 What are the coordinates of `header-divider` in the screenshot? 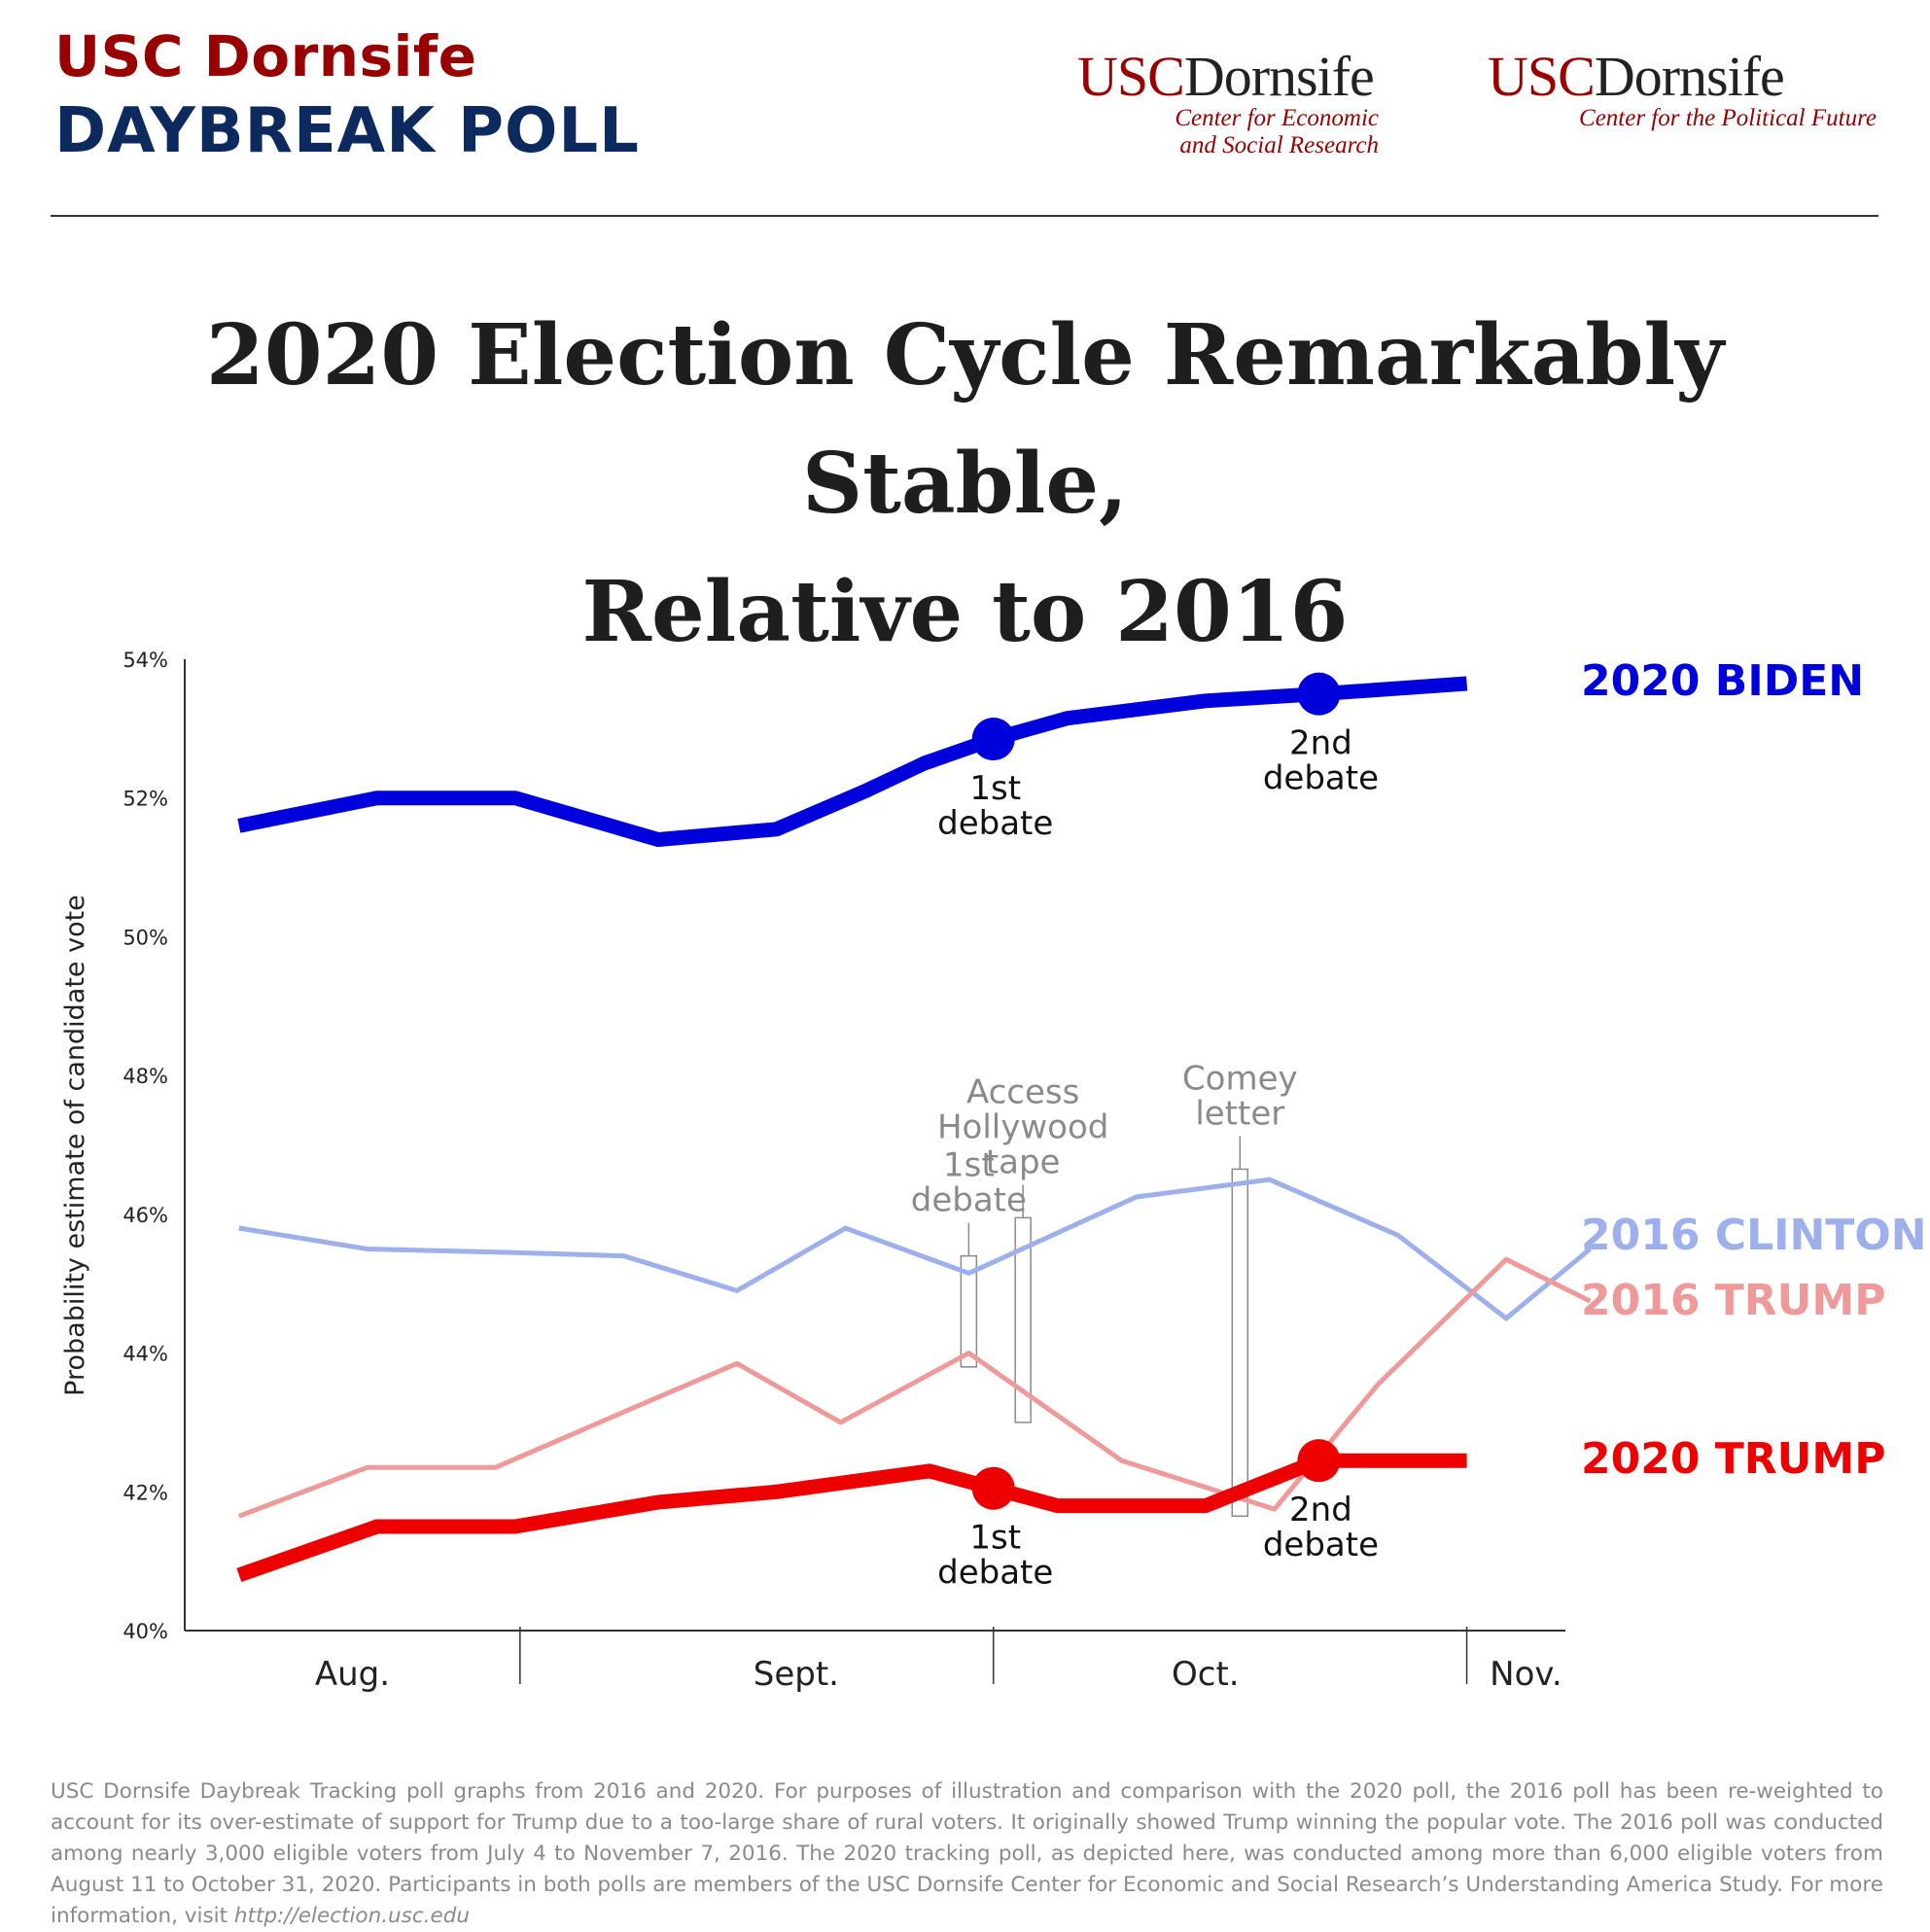 It's located at (965, 216).